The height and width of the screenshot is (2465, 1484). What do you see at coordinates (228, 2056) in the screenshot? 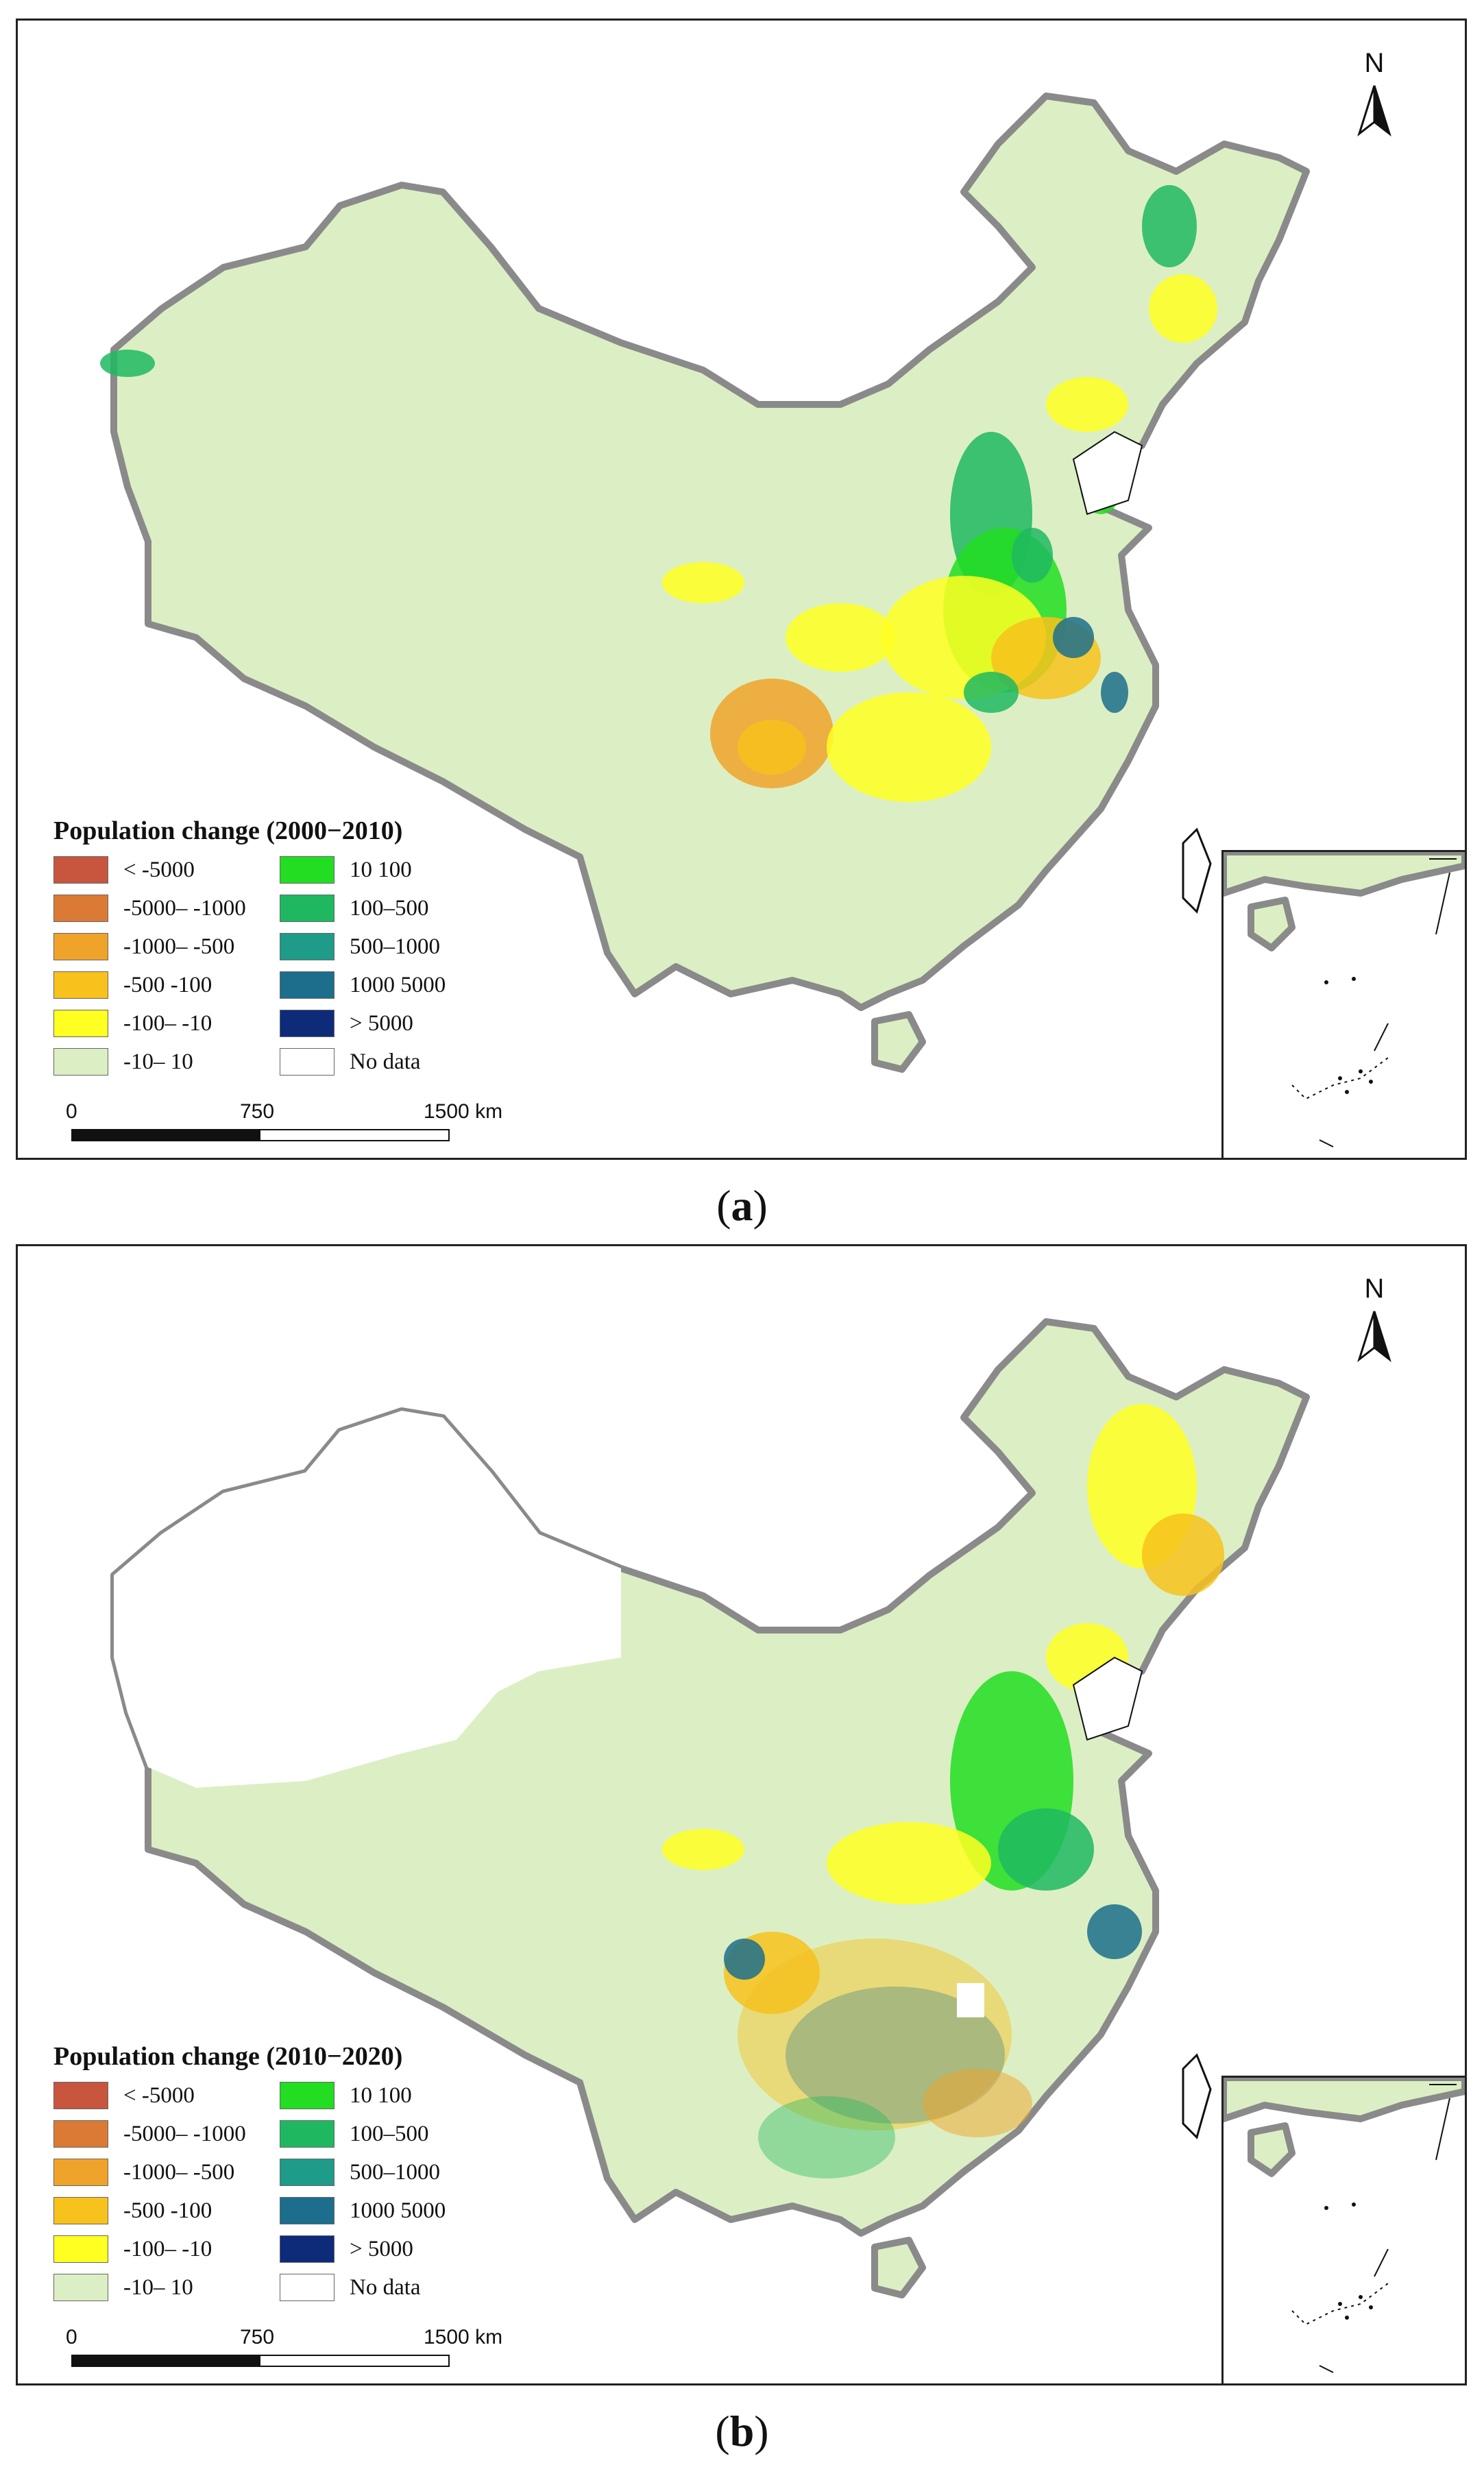
I see `legend-title: Population change (2010−2020)` at bounding box center [228, 2056].